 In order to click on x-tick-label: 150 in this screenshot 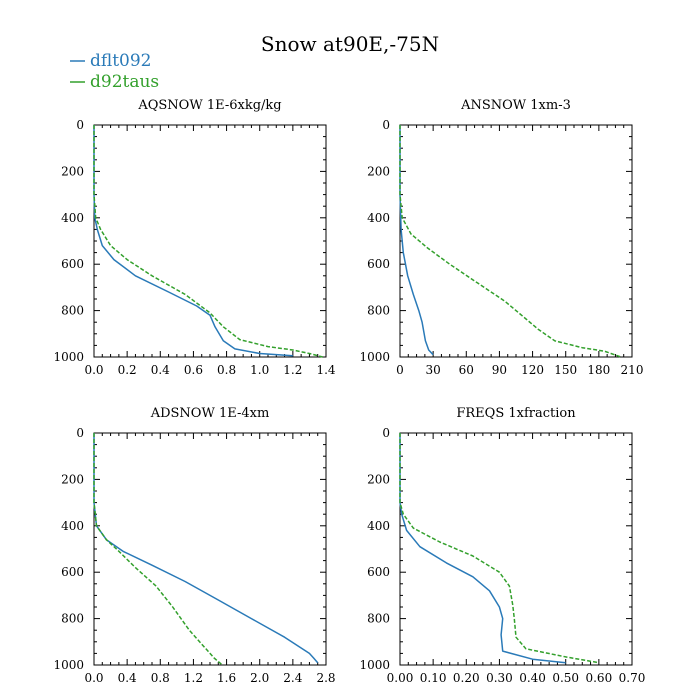, I will do `click(565, 370)`.